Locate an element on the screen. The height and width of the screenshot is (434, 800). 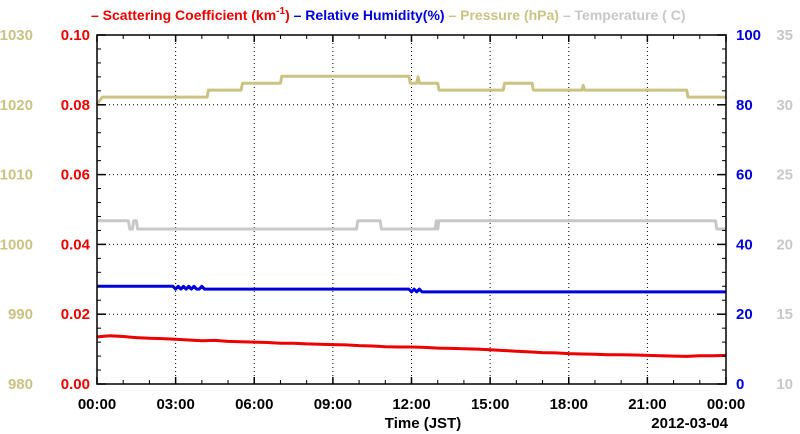
series-temperature is located at coordinates (411, 225).